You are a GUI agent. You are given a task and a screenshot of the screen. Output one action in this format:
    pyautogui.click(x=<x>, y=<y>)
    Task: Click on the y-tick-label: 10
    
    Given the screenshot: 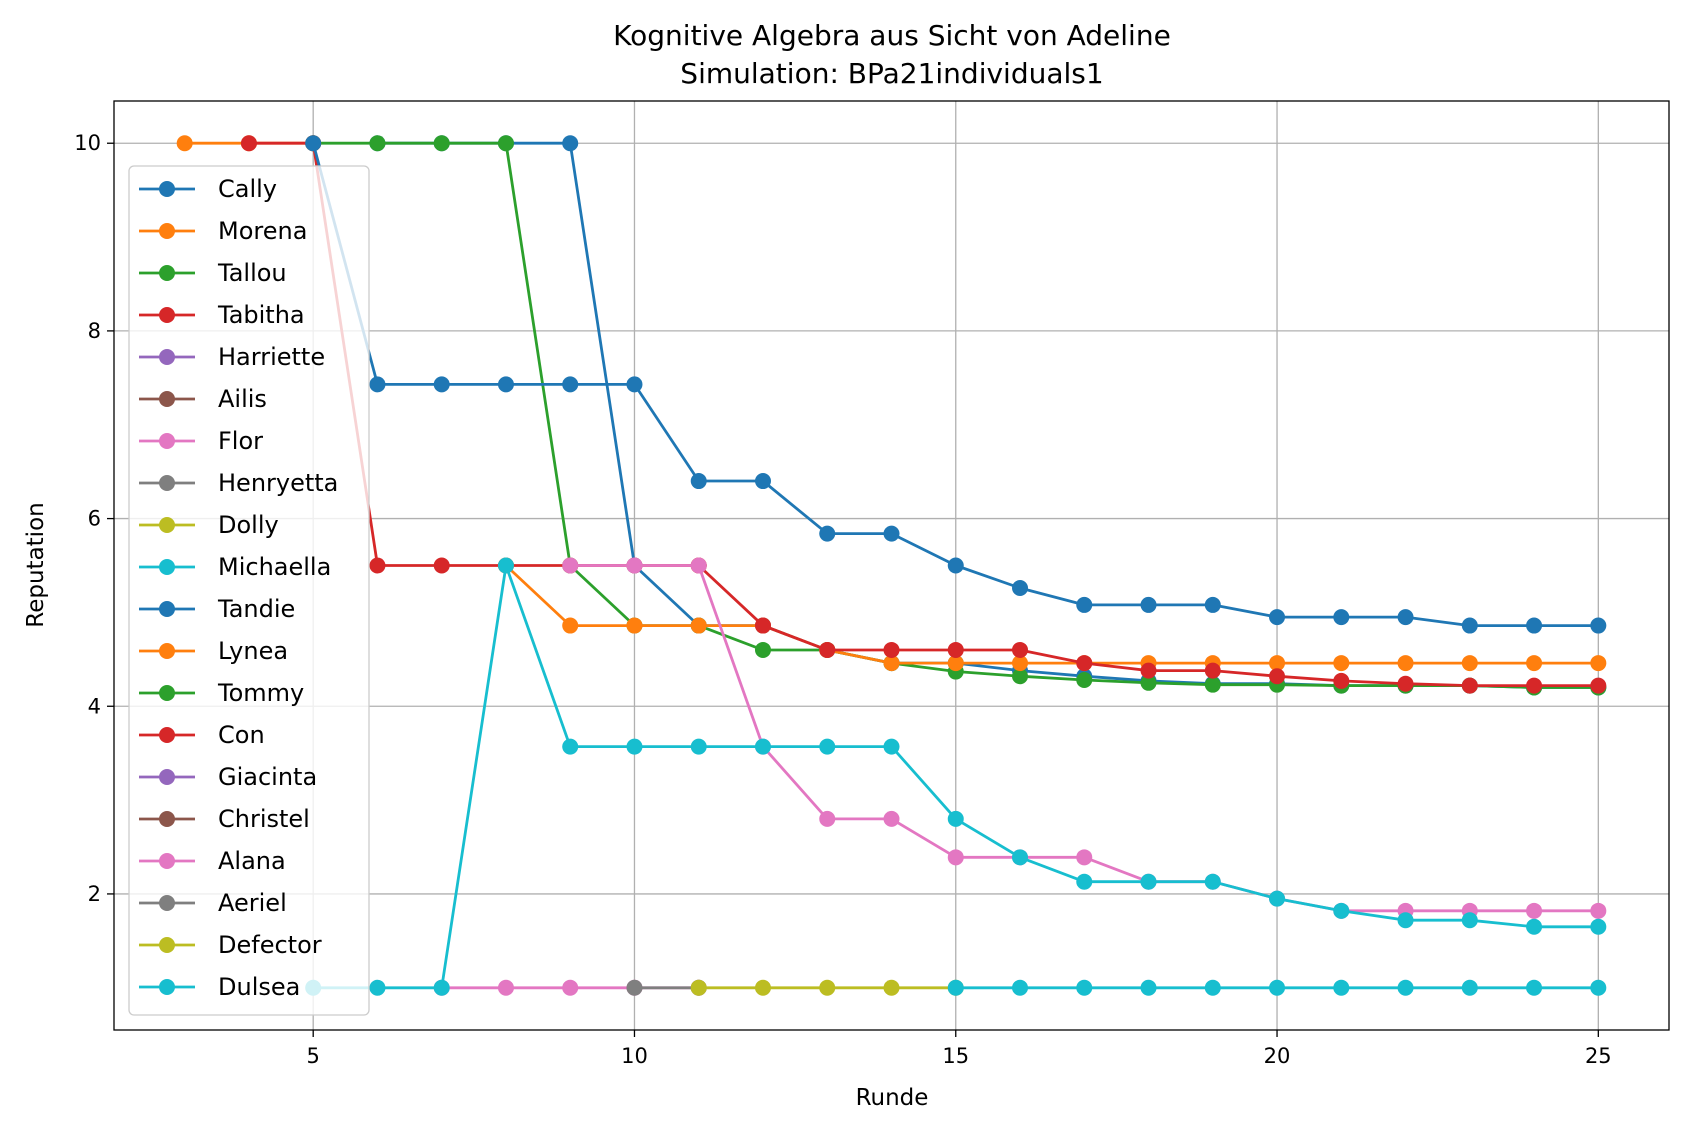 What is the action you would take?
    pyautogui.click(x=87, y=143)
    